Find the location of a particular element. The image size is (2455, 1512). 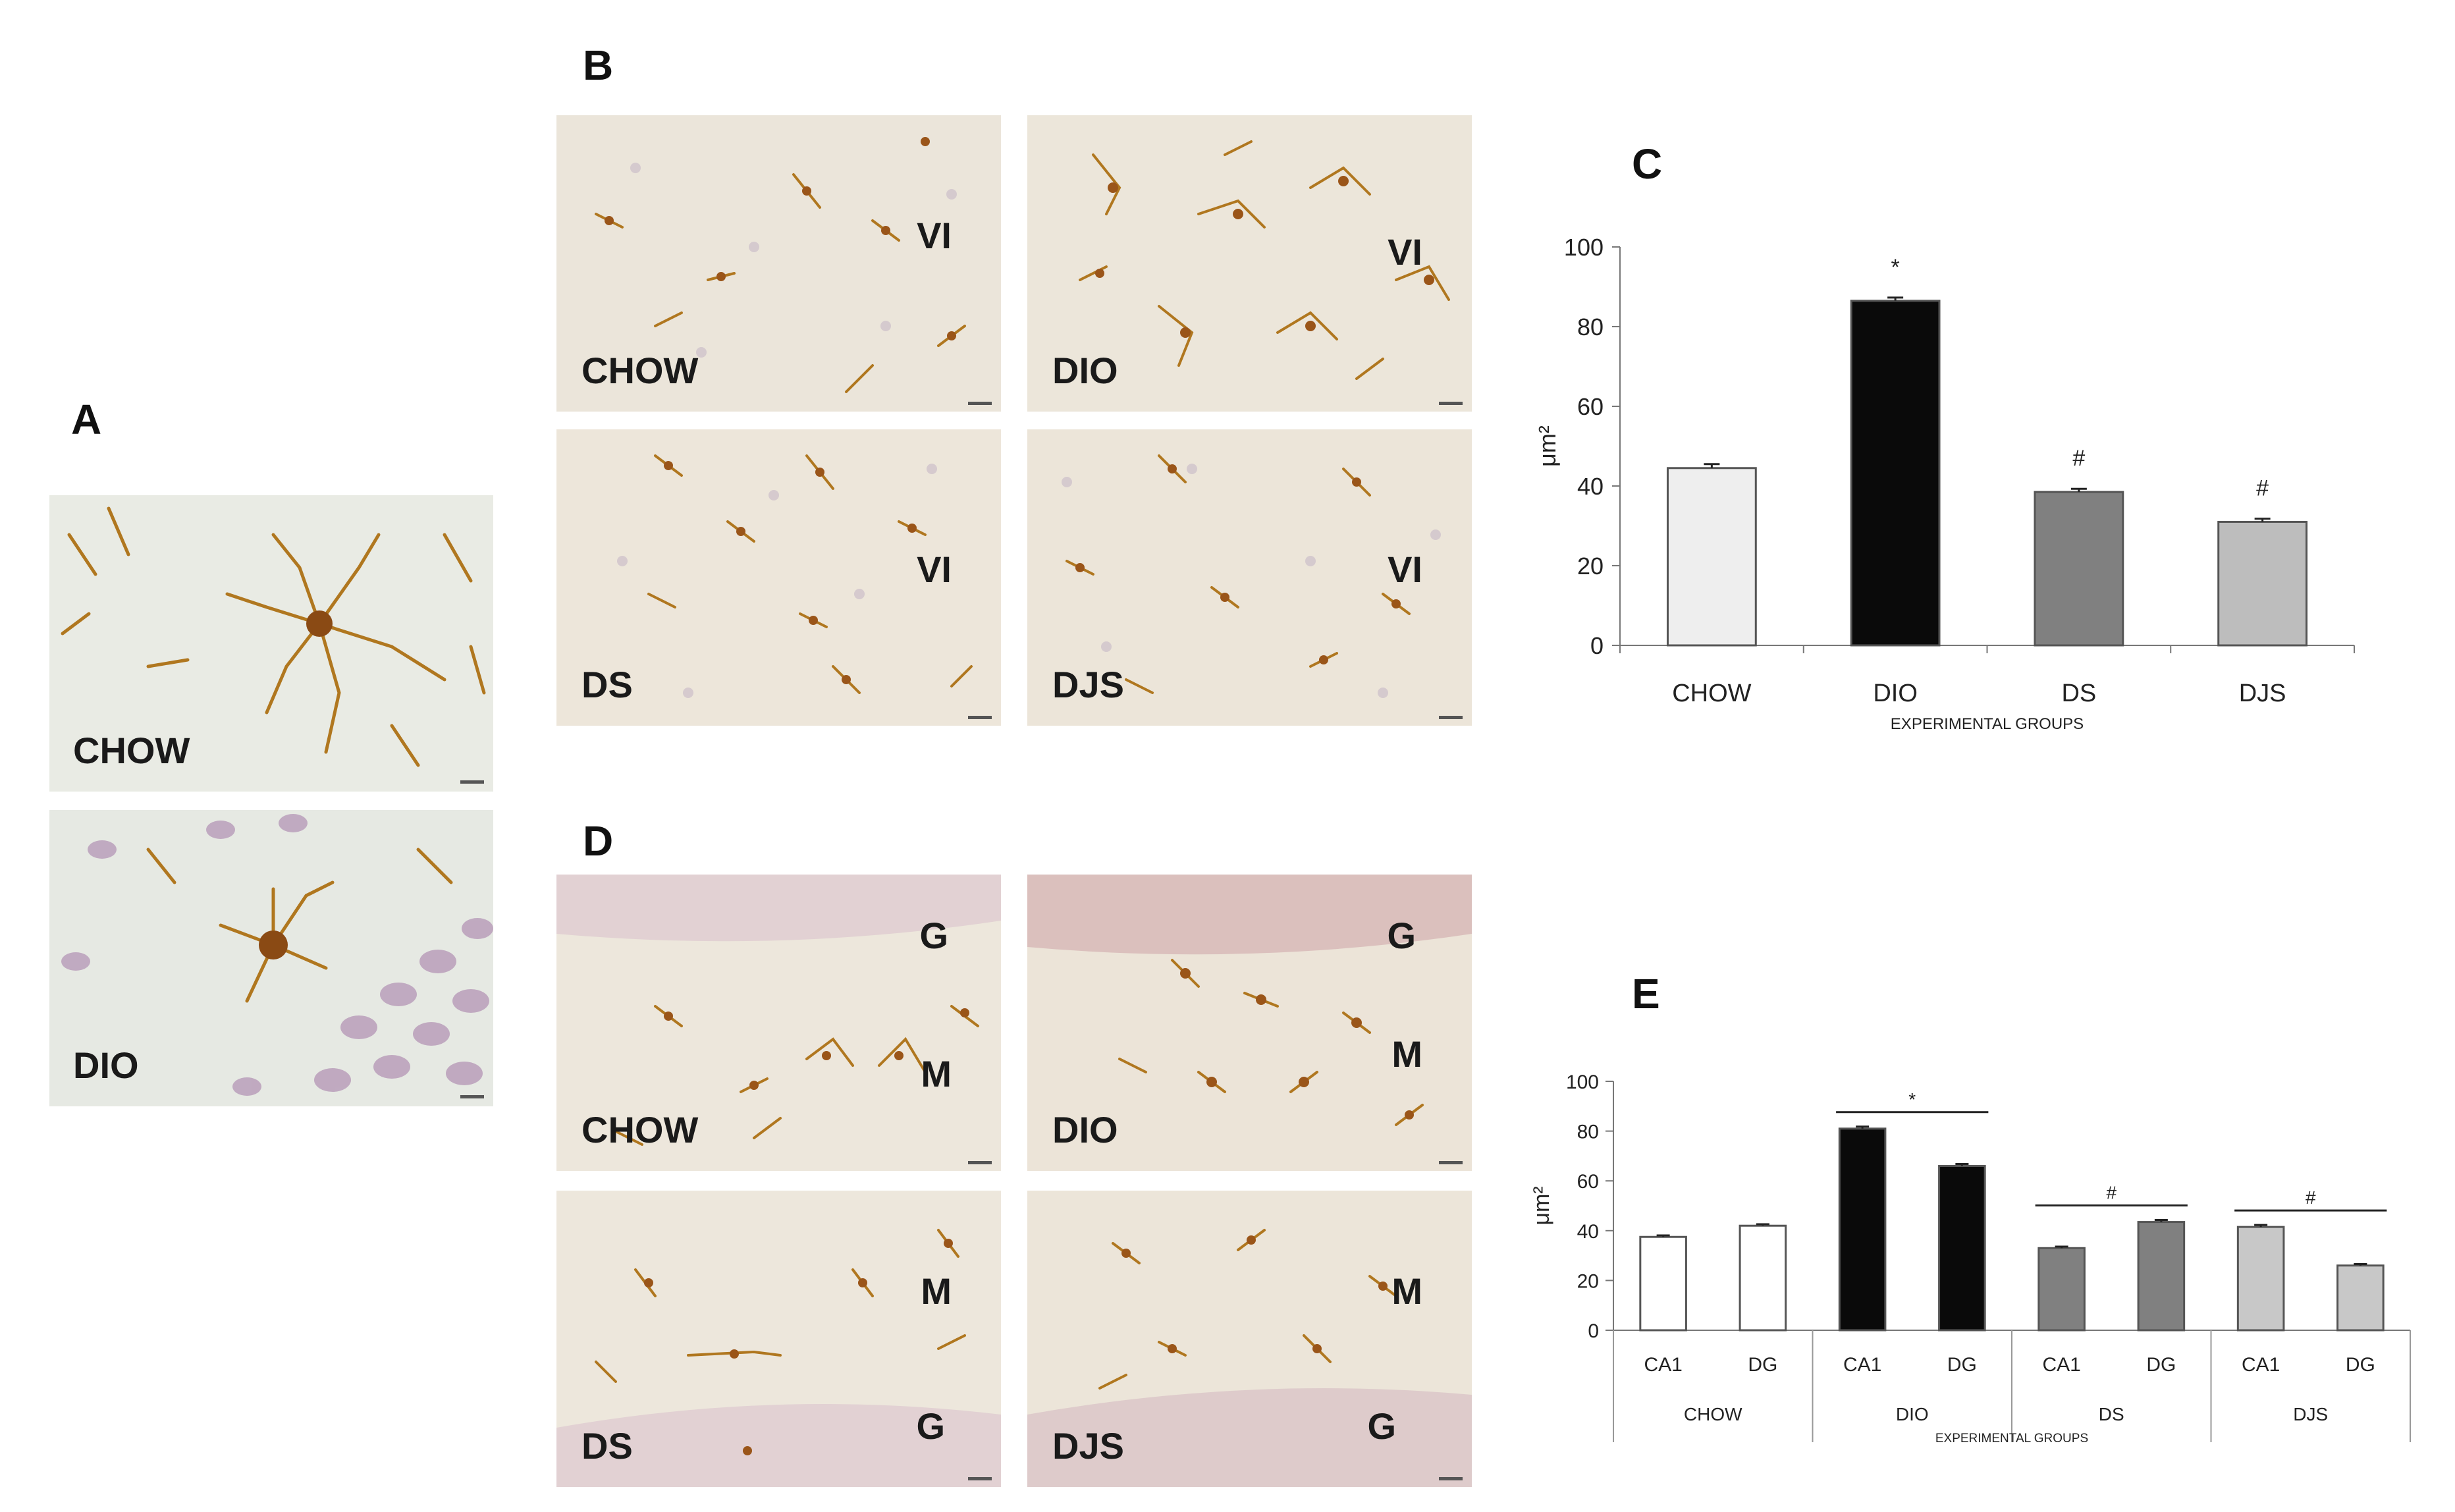

micrograph-a-chow: CHOW is located at coordinates (271, 644).